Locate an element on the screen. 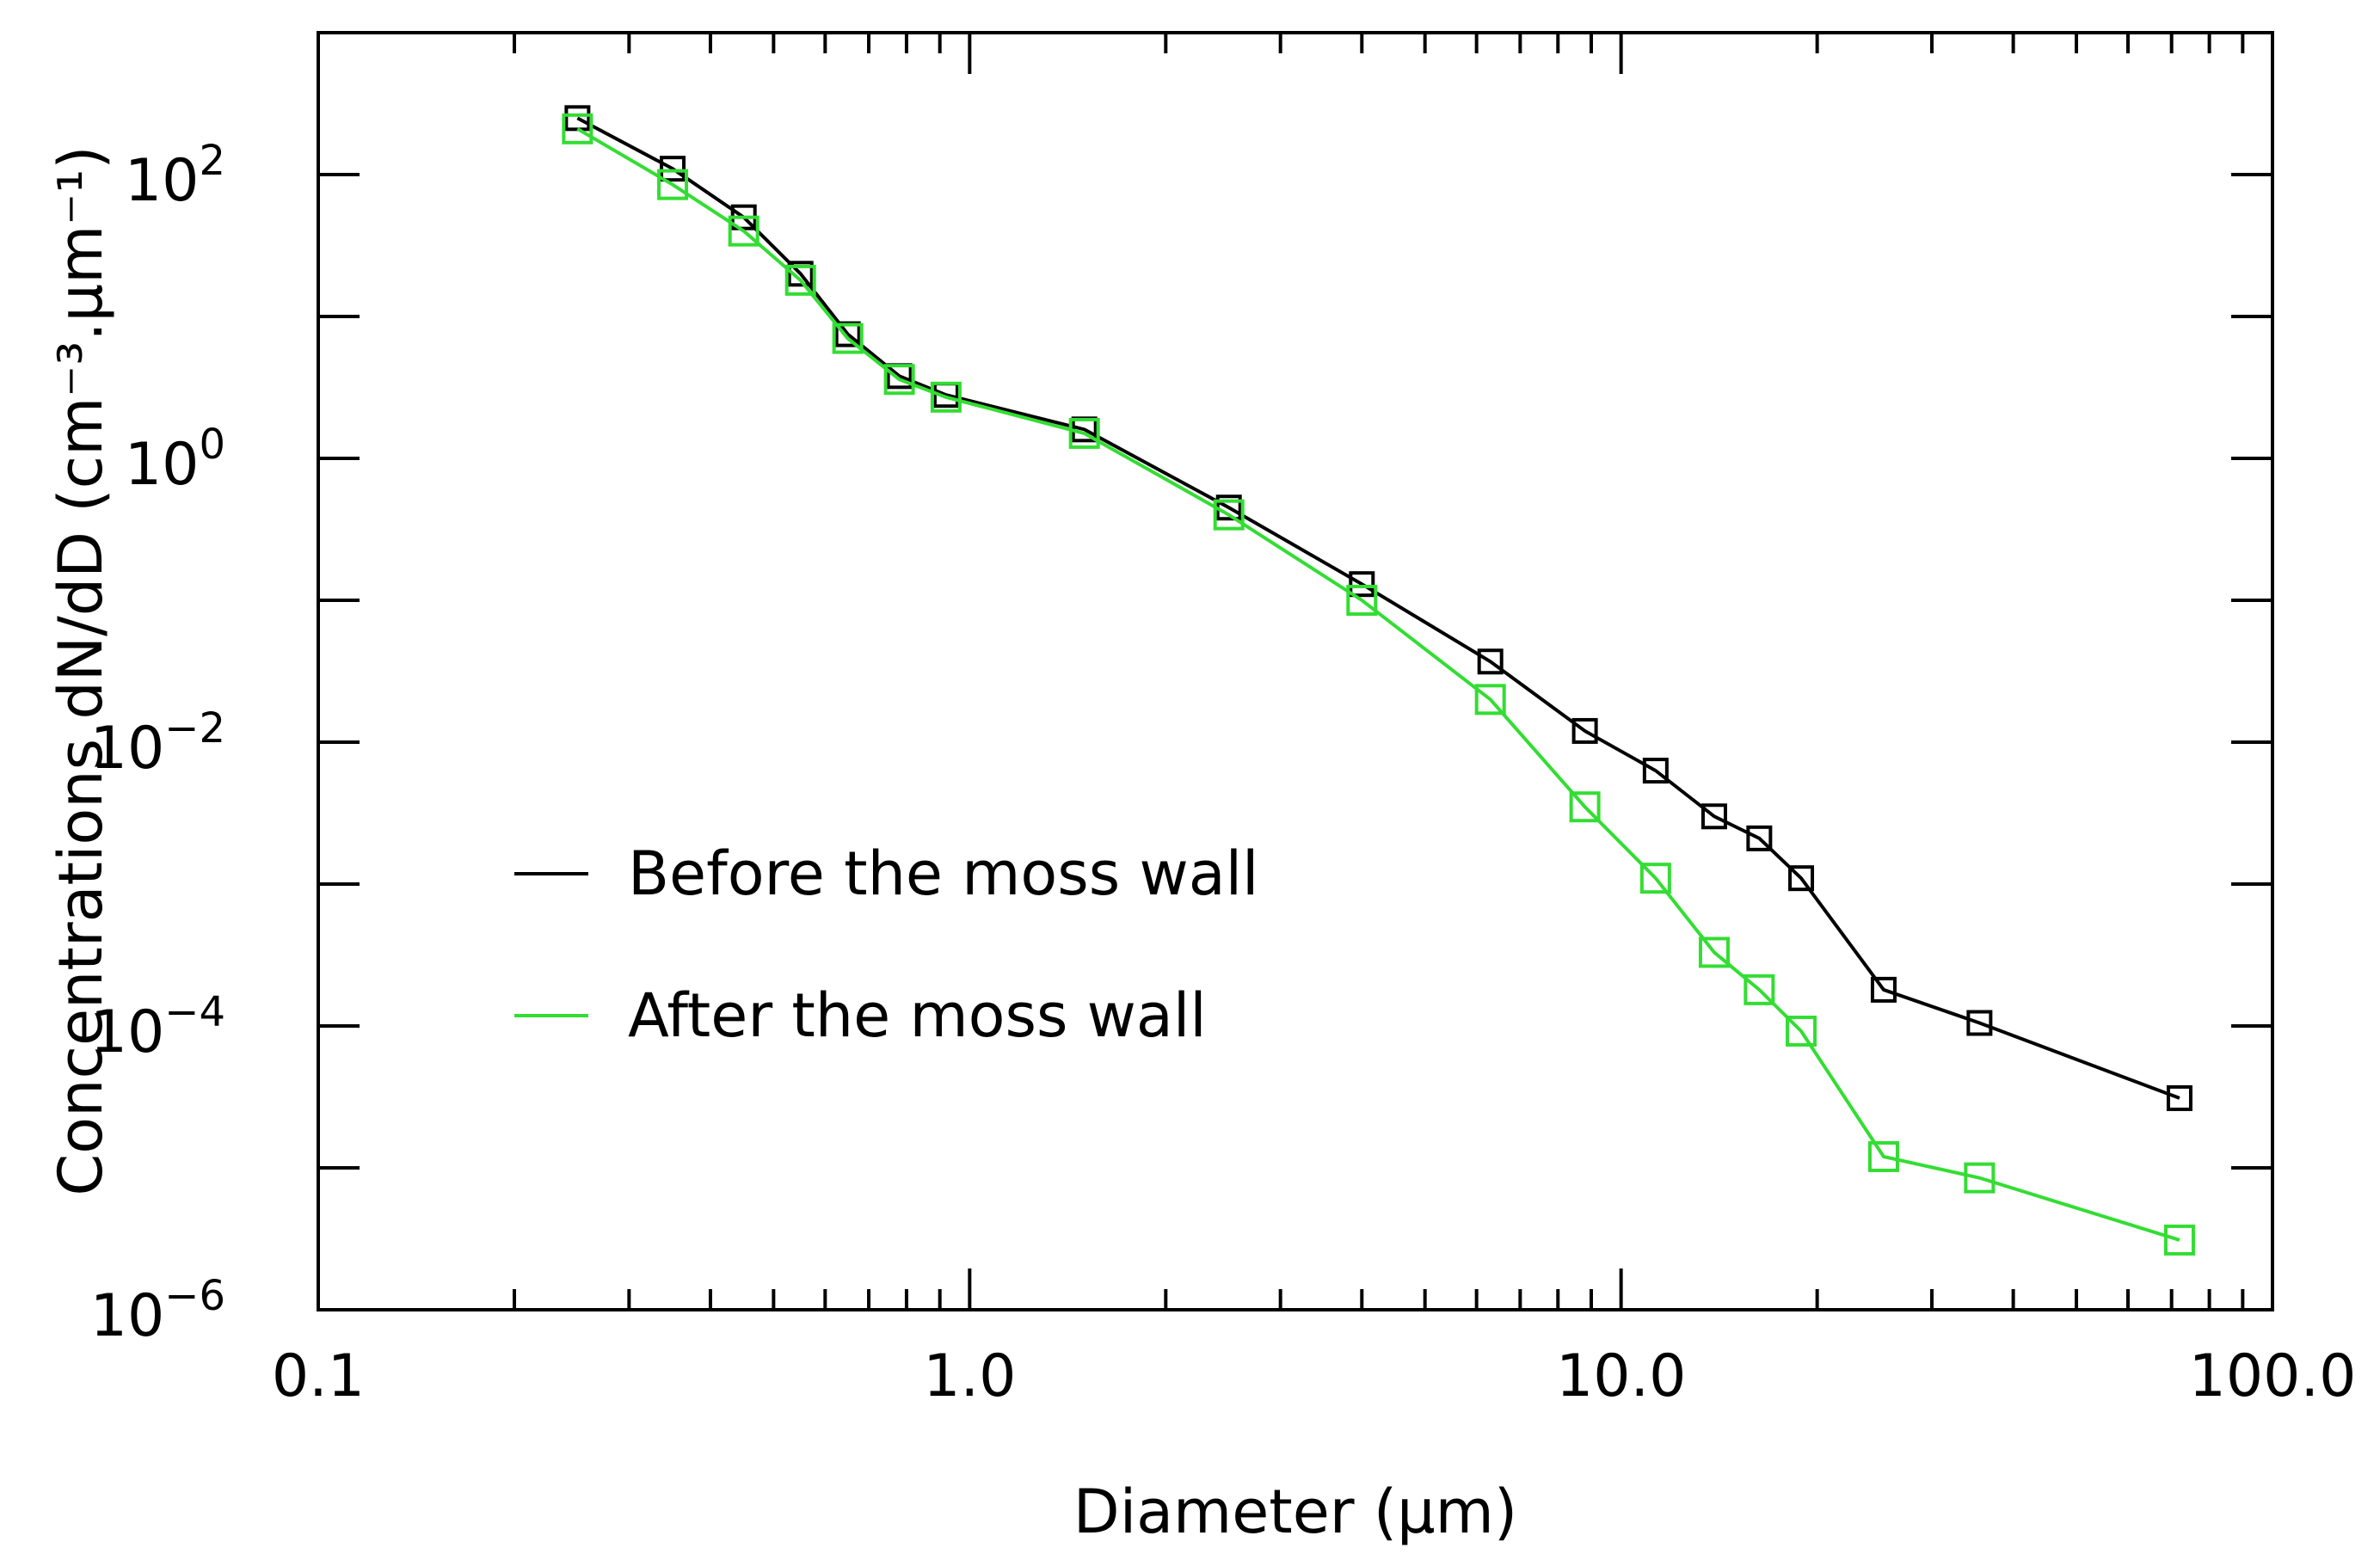 The width and height of the screenshot is (2380, 1554). y-tick-label: 10⁻⁴ is located at coordinates (157, 1027).